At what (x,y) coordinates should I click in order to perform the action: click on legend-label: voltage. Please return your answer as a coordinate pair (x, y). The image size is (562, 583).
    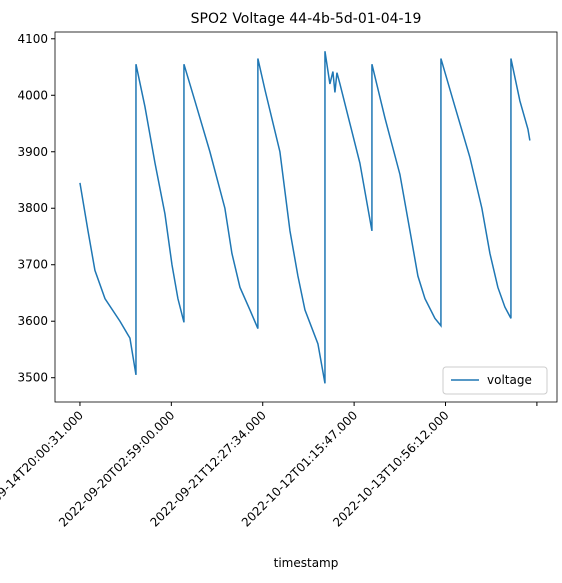
    Looking at the image, I should click on (509, 380).